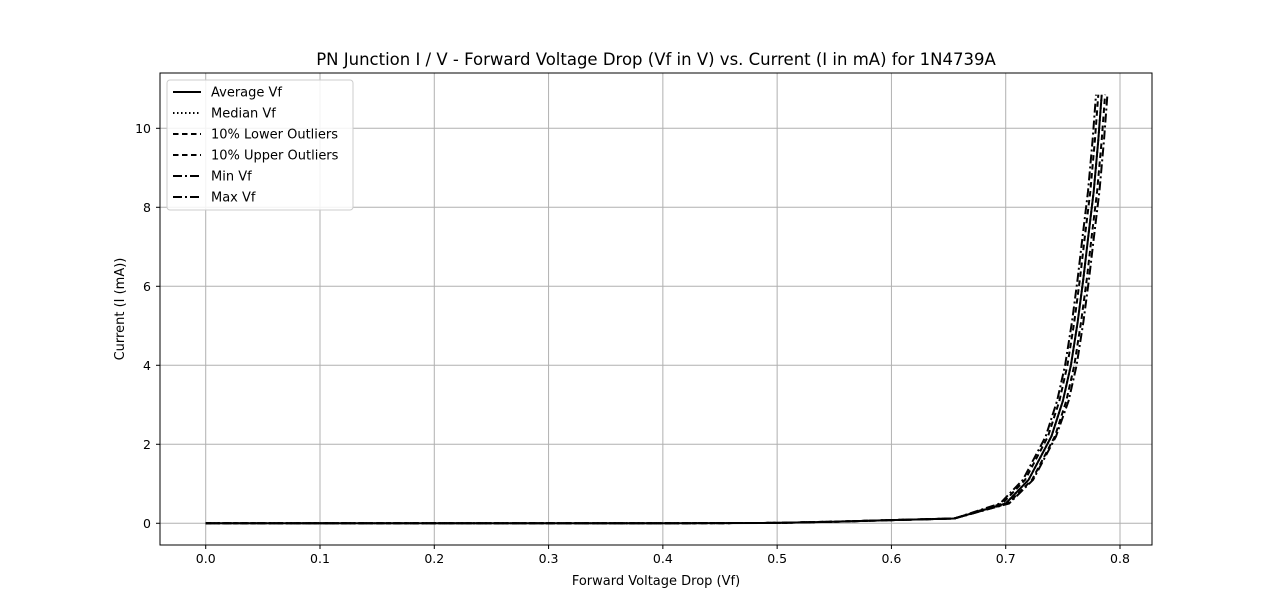 The width and height of the screenshot is (1280, 612). I want to click on x-tick-label: 0.6, so click(891, 558).